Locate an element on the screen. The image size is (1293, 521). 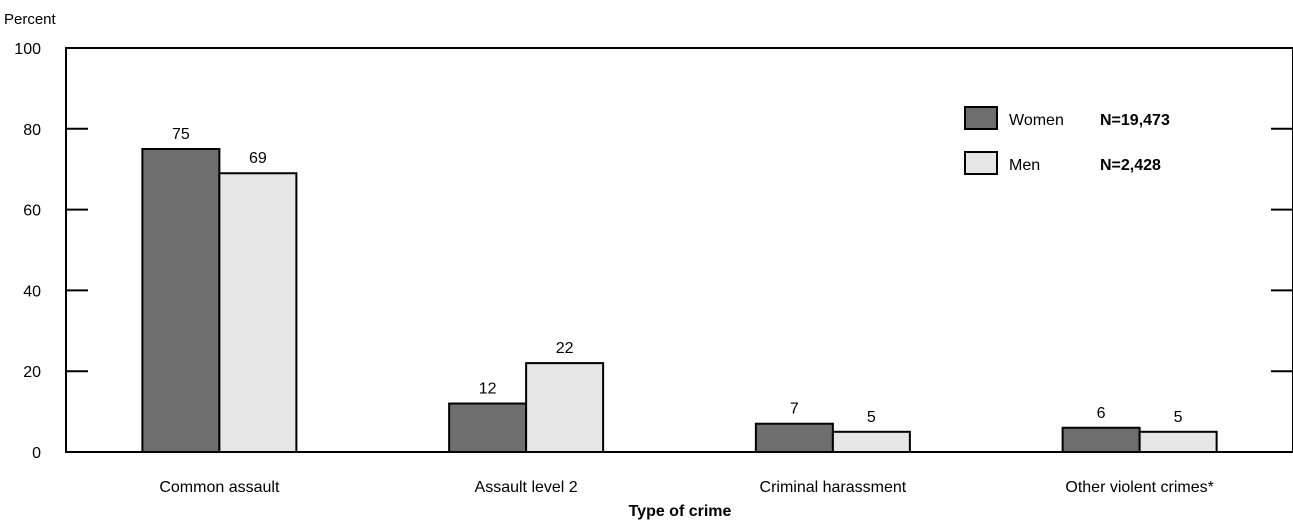
data-label: 12 is located at coordinates (488, 389).